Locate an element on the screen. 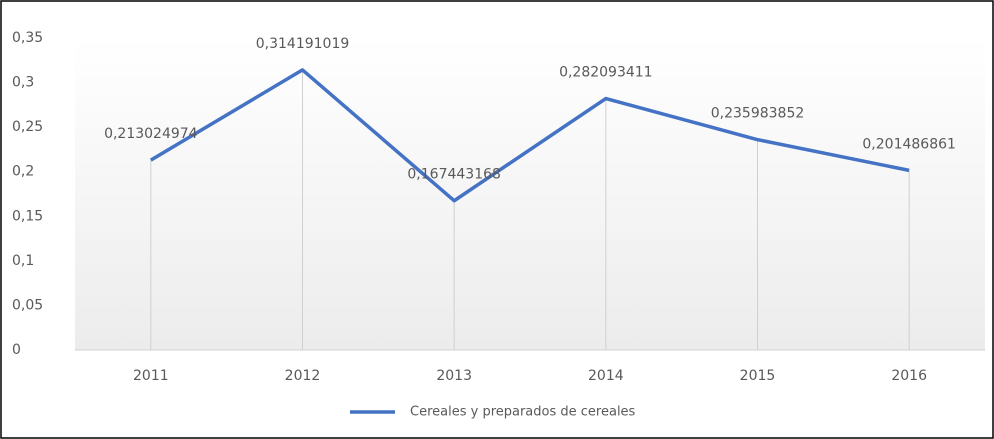 The width and height of the screenshot is (994, 439). data-label: 0,201486861 is located at coordinates (909, 144).